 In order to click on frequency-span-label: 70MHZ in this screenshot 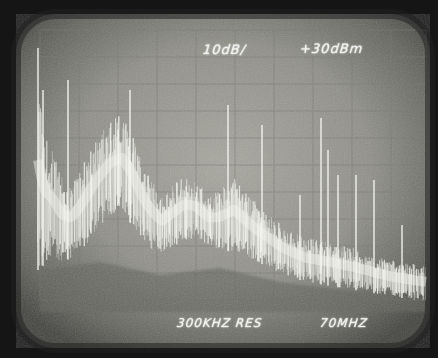, I will do `click(344, 323)`.